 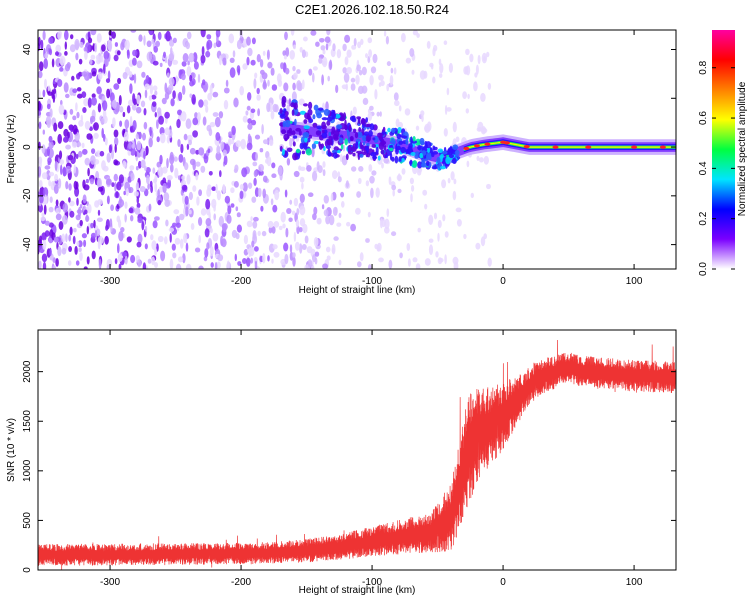 What do you see at coordinates (110, 281) in the screenshot?
I see `heatmap-xtick-label: -300` at bounding box center [110, 281].